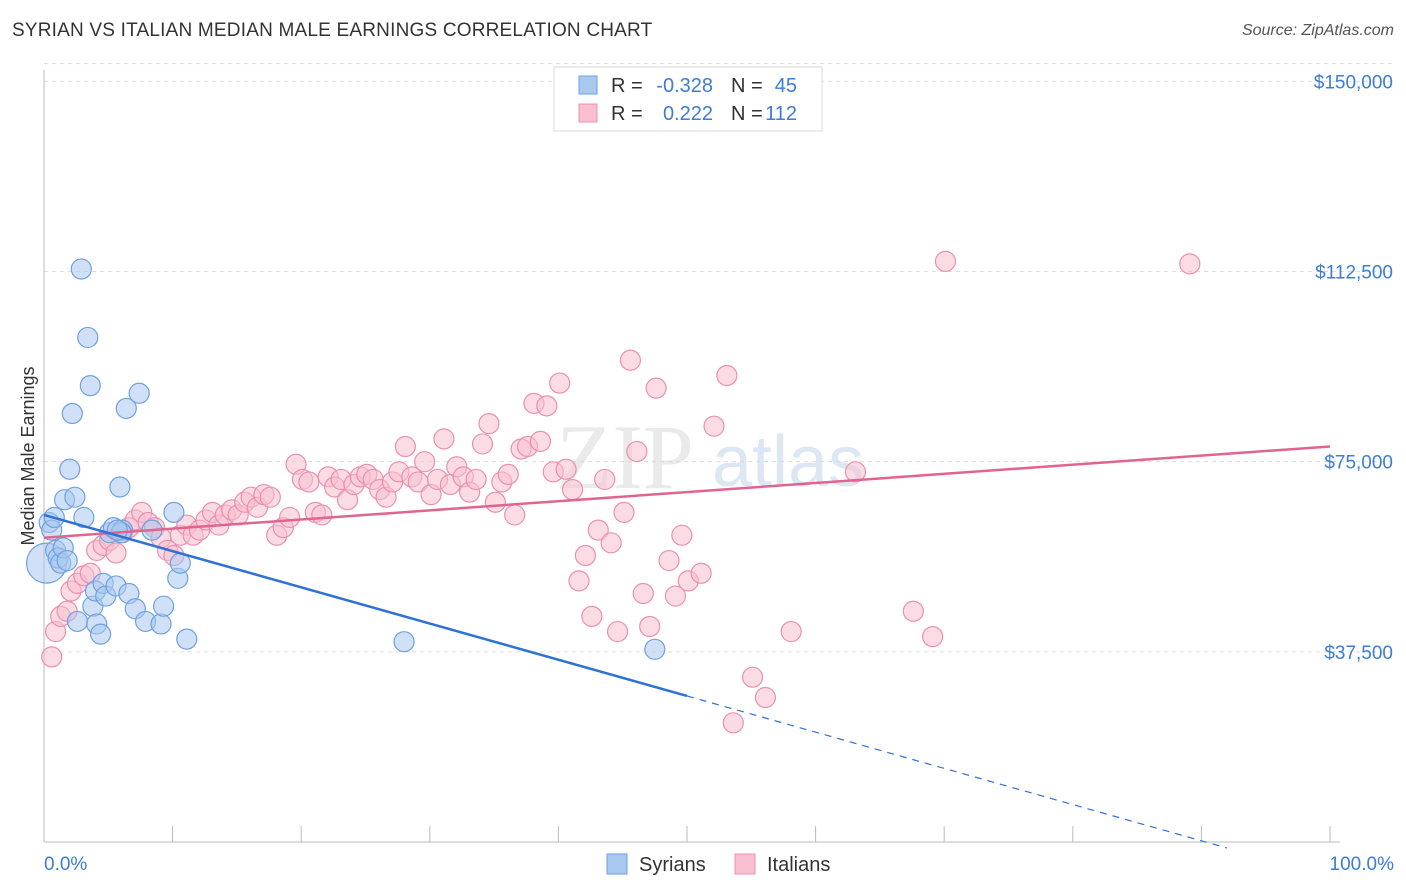  What do you see at coordinates (747, 86) in the screenshot?
I see `legend-n-label-syrians: N =` at bounding box center [747, 86].